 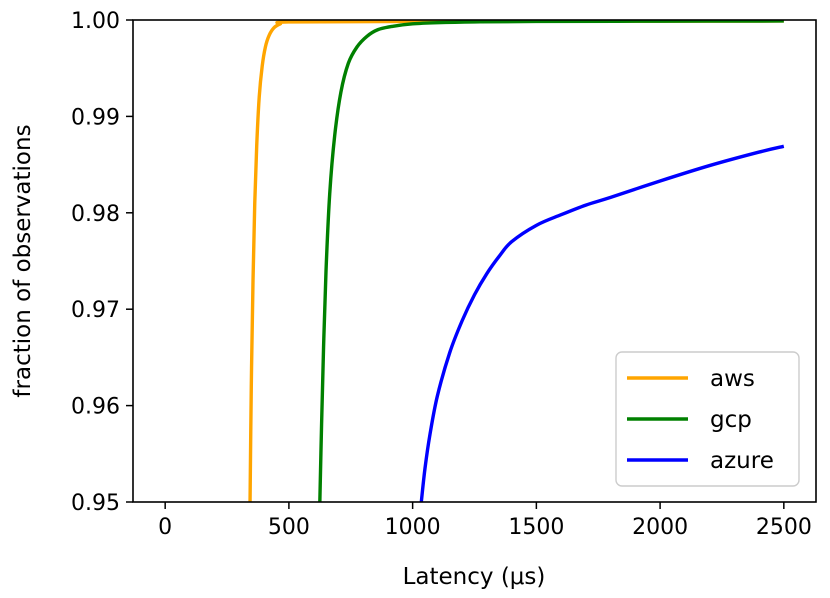 I want to click on y-tick-label: 0.95, so click(x=95, y=503).